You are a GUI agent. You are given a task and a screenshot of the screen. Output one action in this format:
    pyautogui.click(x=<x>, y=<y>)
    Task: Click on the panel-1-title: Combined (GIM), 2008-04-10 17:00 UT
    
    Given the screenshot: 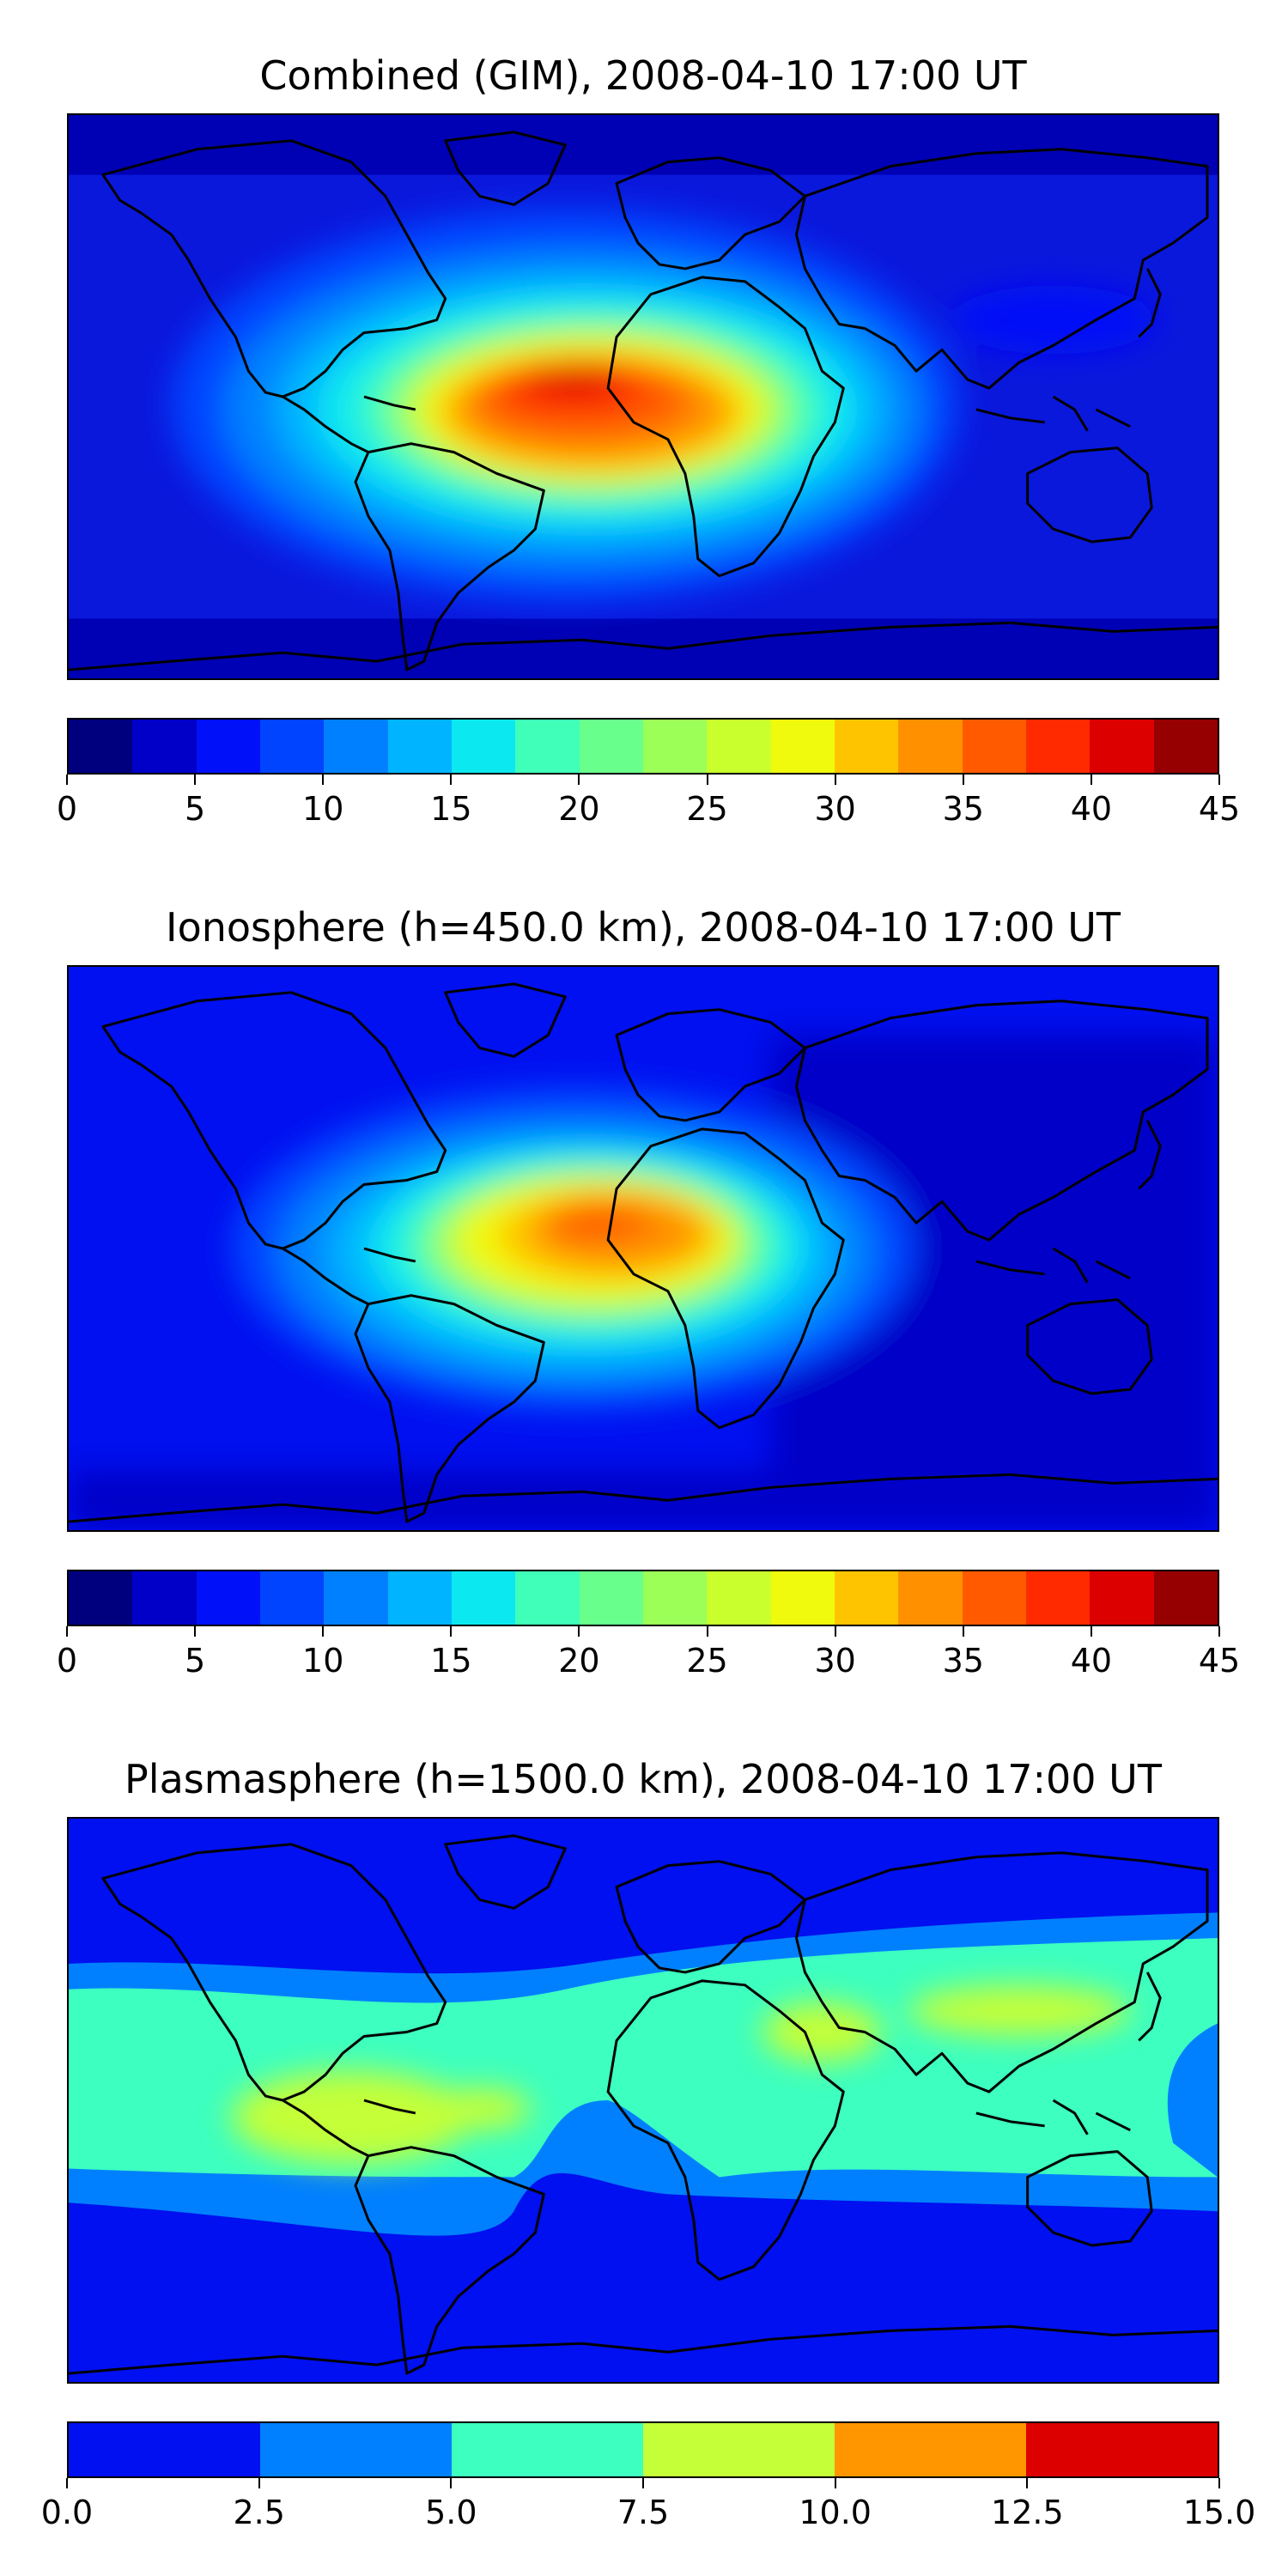 What is the action you would take?
    pyautogui.click(x=643, y=75)
    